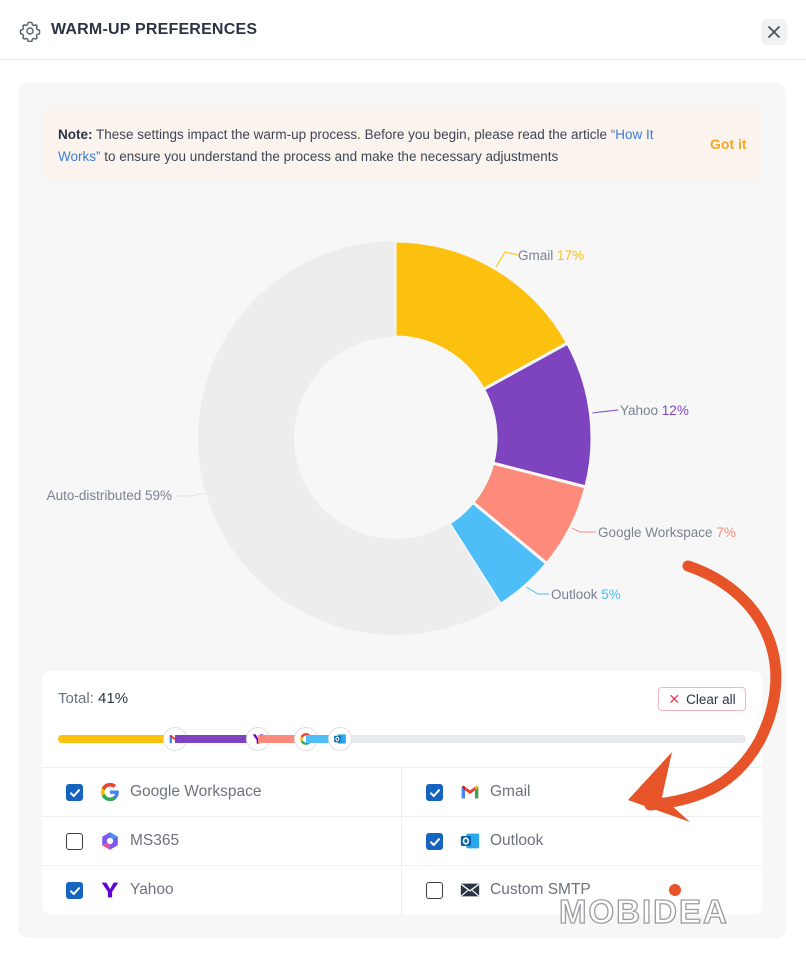 Image resolution: width=806 pixels, height=953 pixels. I want to click on bar-segment-yahoo, so click(216, 739).